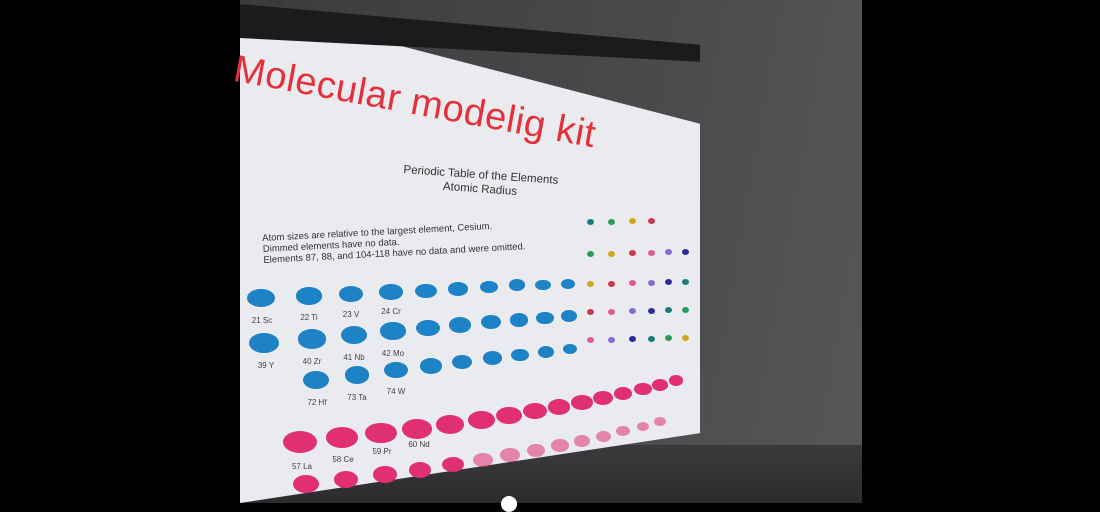 The width and height of the screenshot is (1100, 512). What do you see at coordinates (317, 402) in the screenshot?
I see `element-label: 72 Hf` at bounding box center [317, 402].